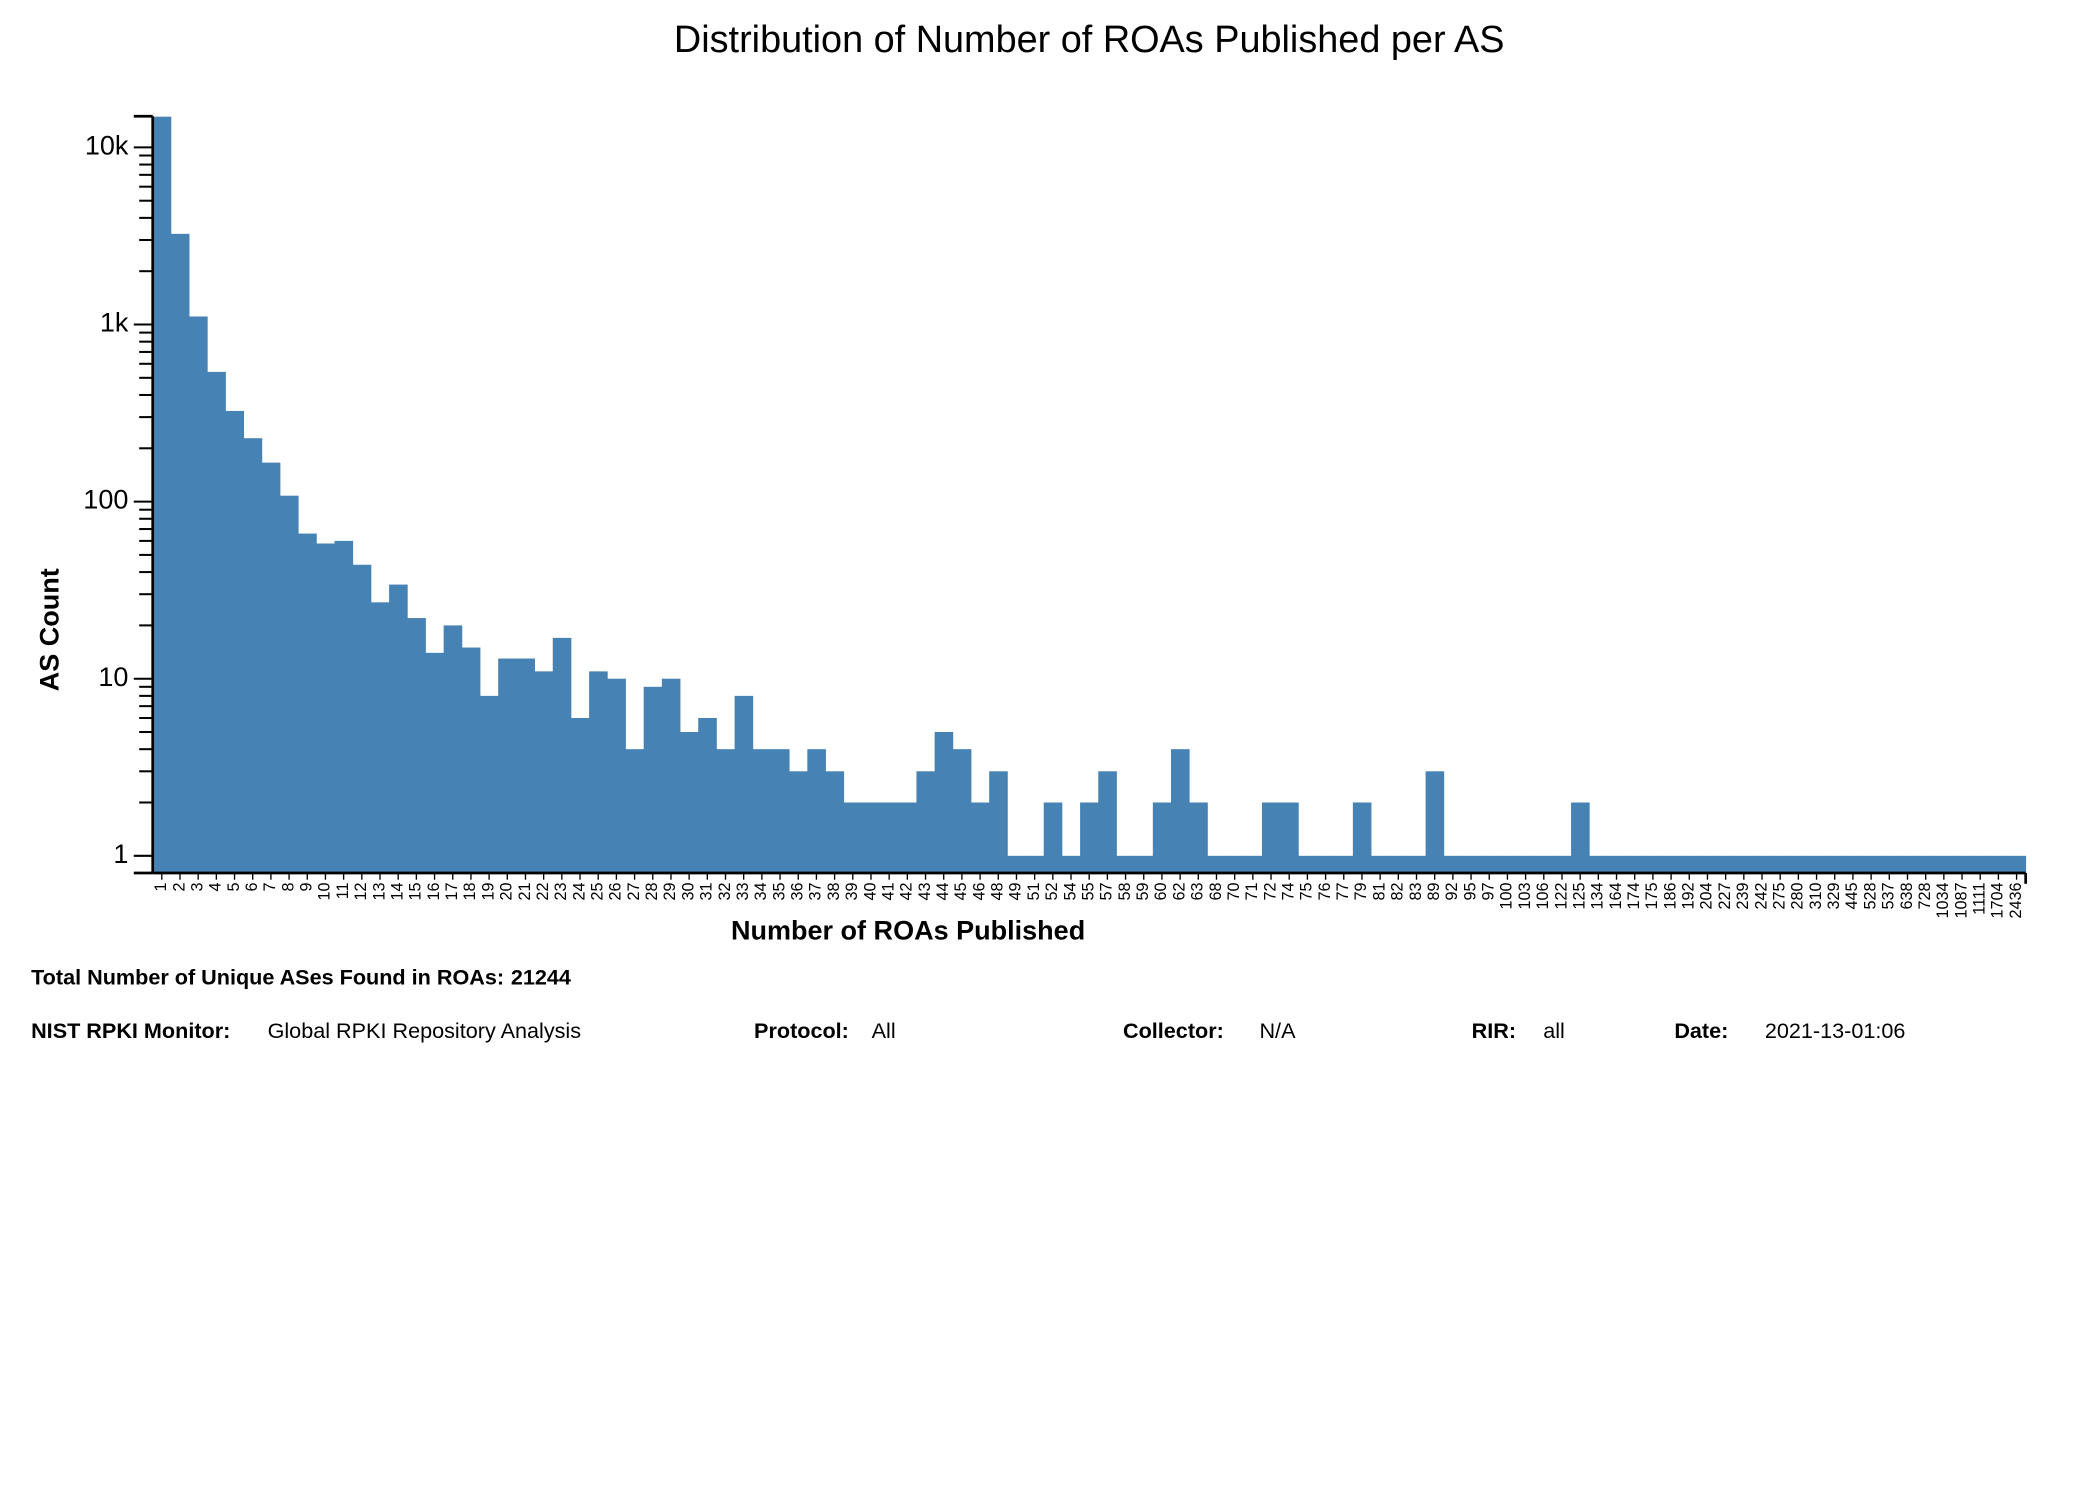 Image resolution: width=2100 pixels, height=1500 pixels. Describe the element at coordinates (1561, 895) in the screenshot. I see `x-tick-label: 122` at that location.